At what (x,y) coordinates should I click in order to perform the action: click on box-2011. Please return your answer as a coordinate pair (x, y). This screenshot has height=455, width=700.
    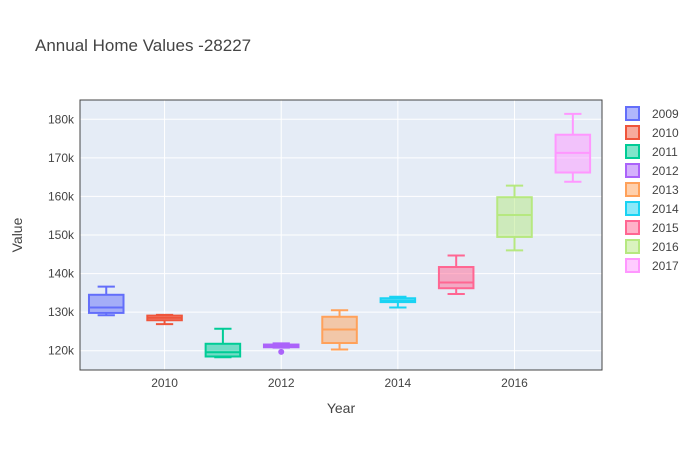
    Looking at the image, I should click on (223, 343).